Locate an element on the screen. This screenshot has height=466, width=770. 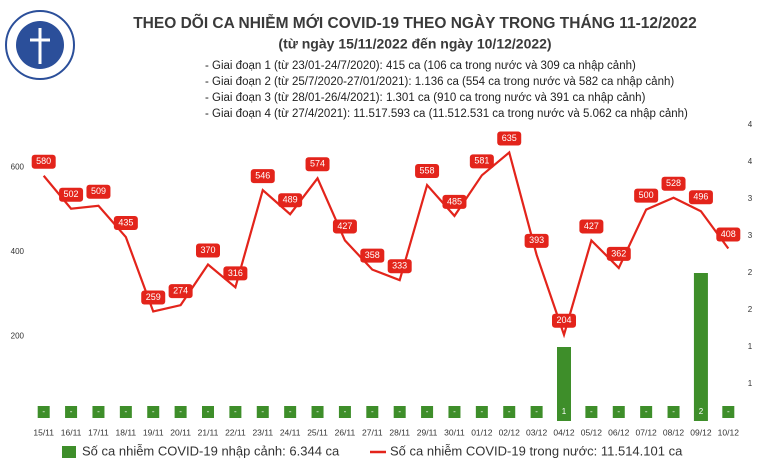
x-tick-label: 27/11 is located at coordinates (372, 432).